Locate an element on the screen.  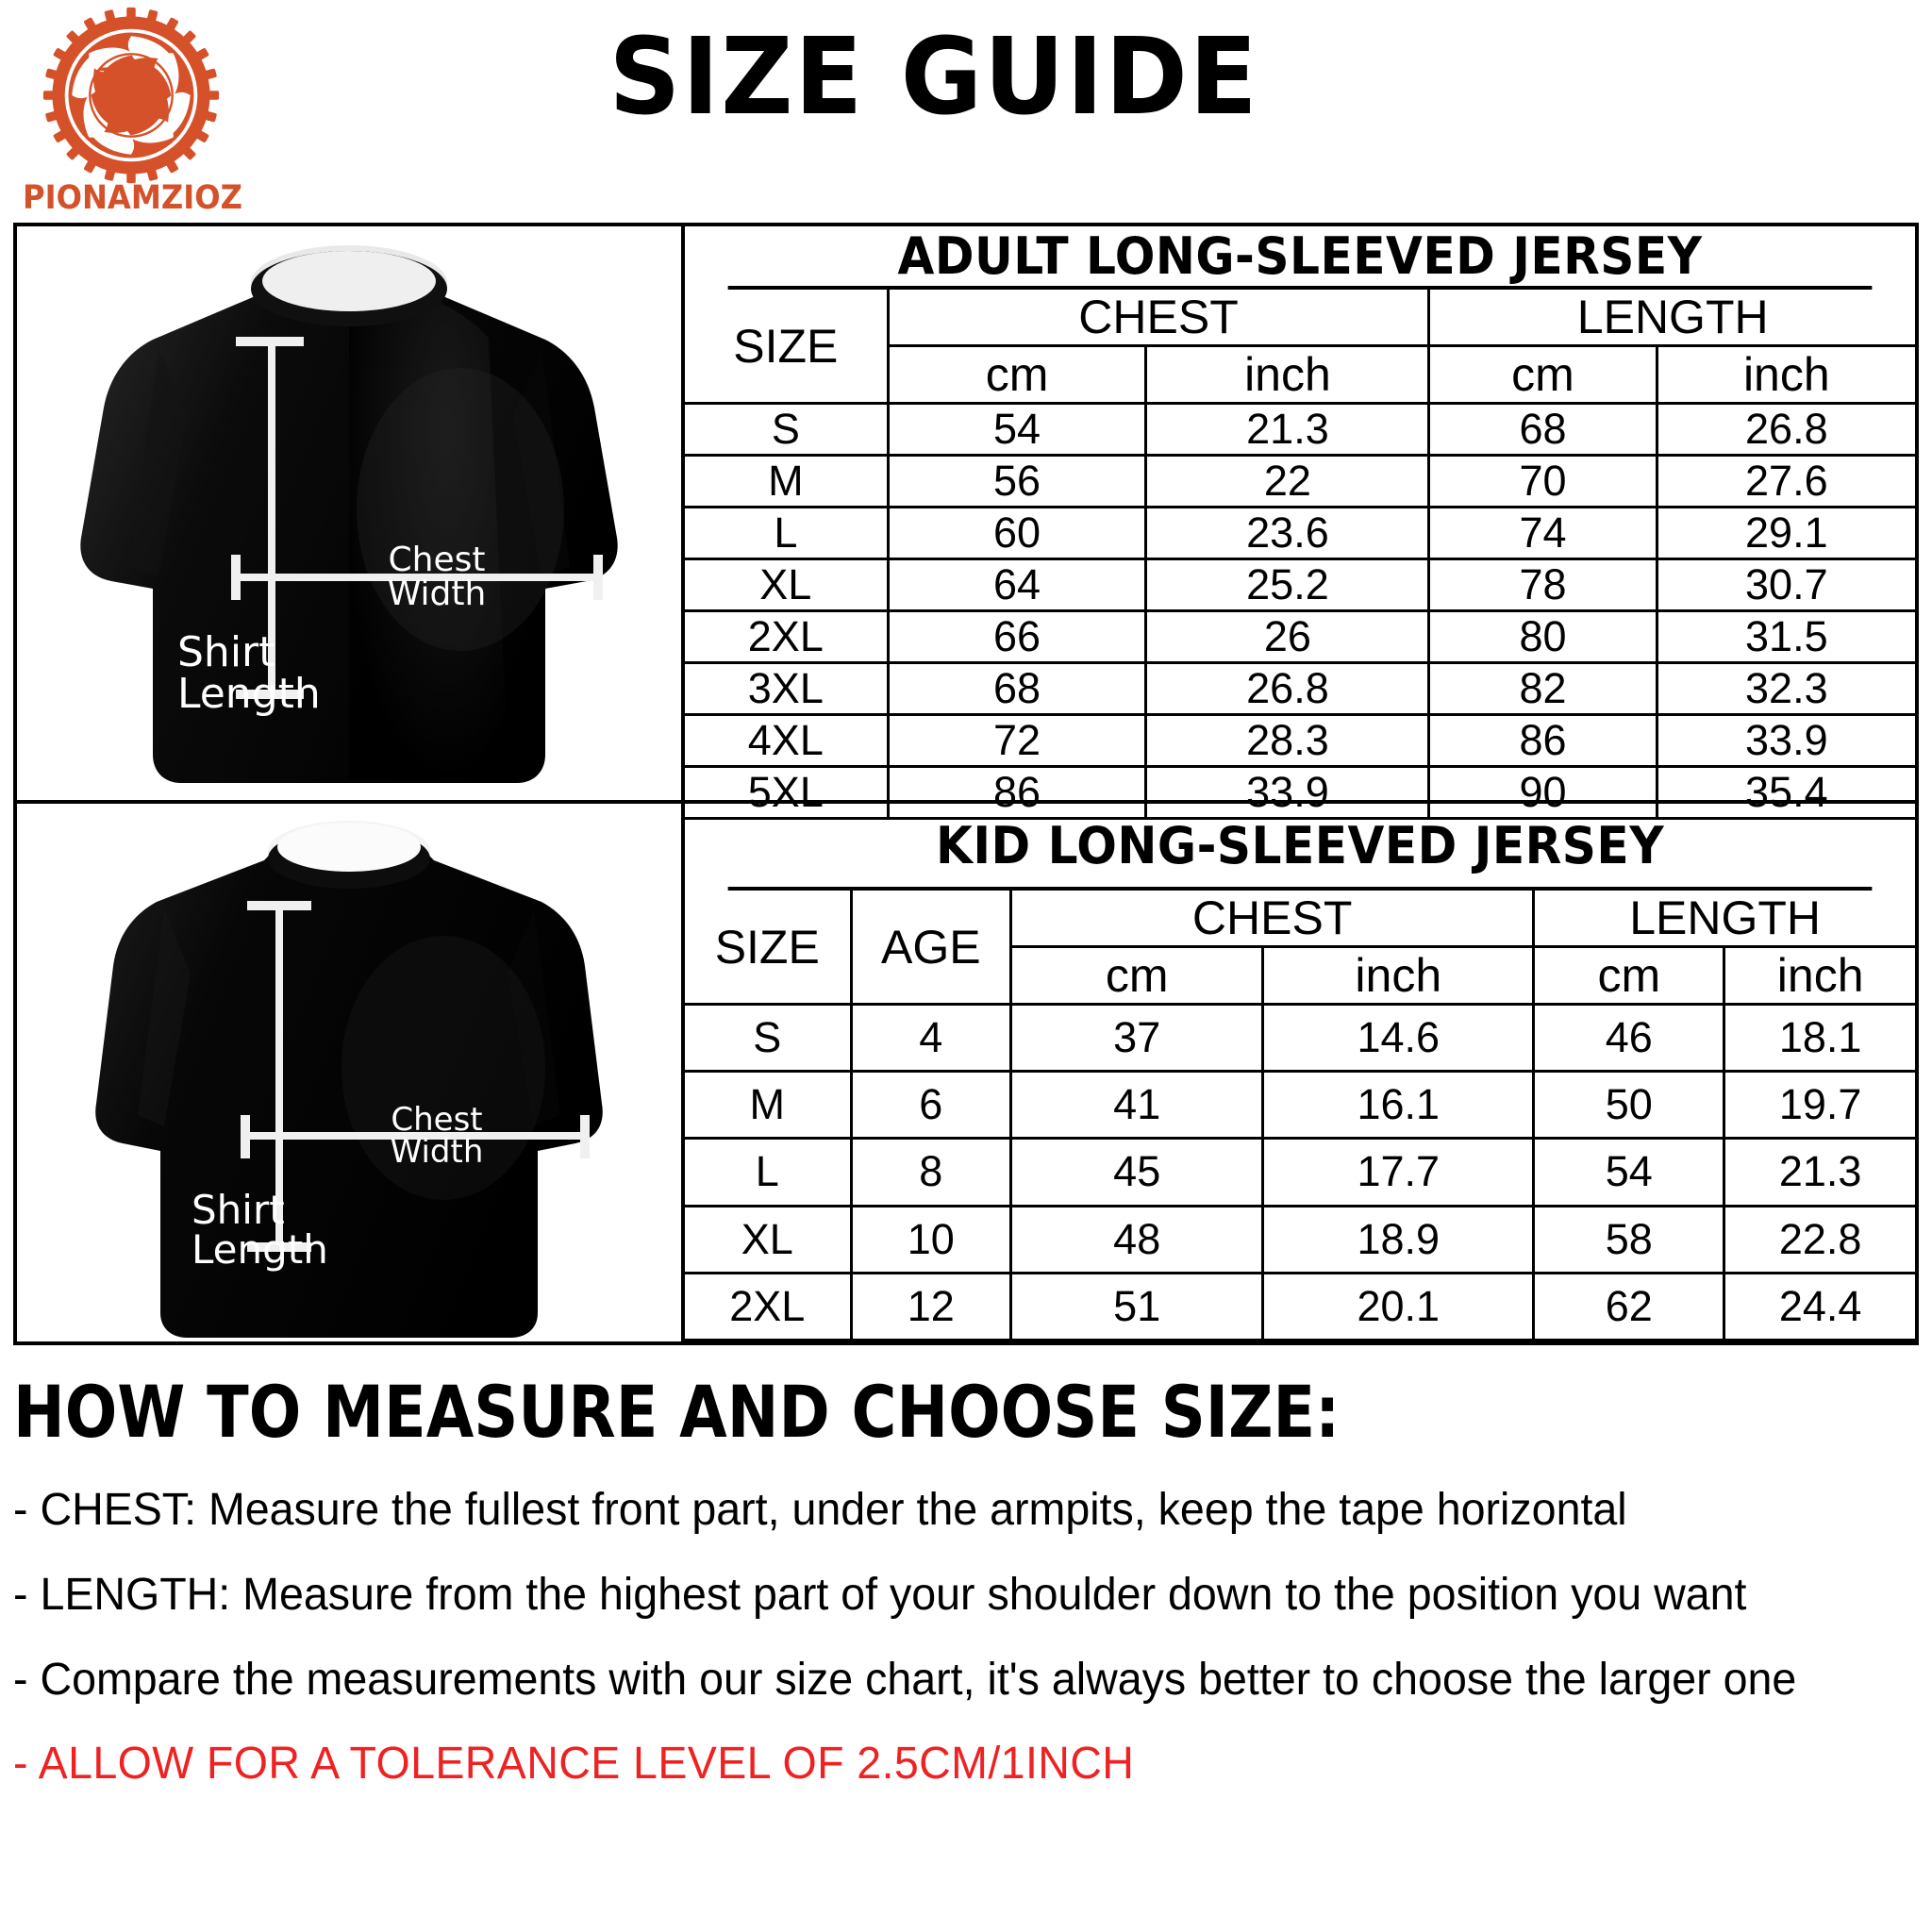
cell-length-cm: 78 is located at coordinates (1542, 585).